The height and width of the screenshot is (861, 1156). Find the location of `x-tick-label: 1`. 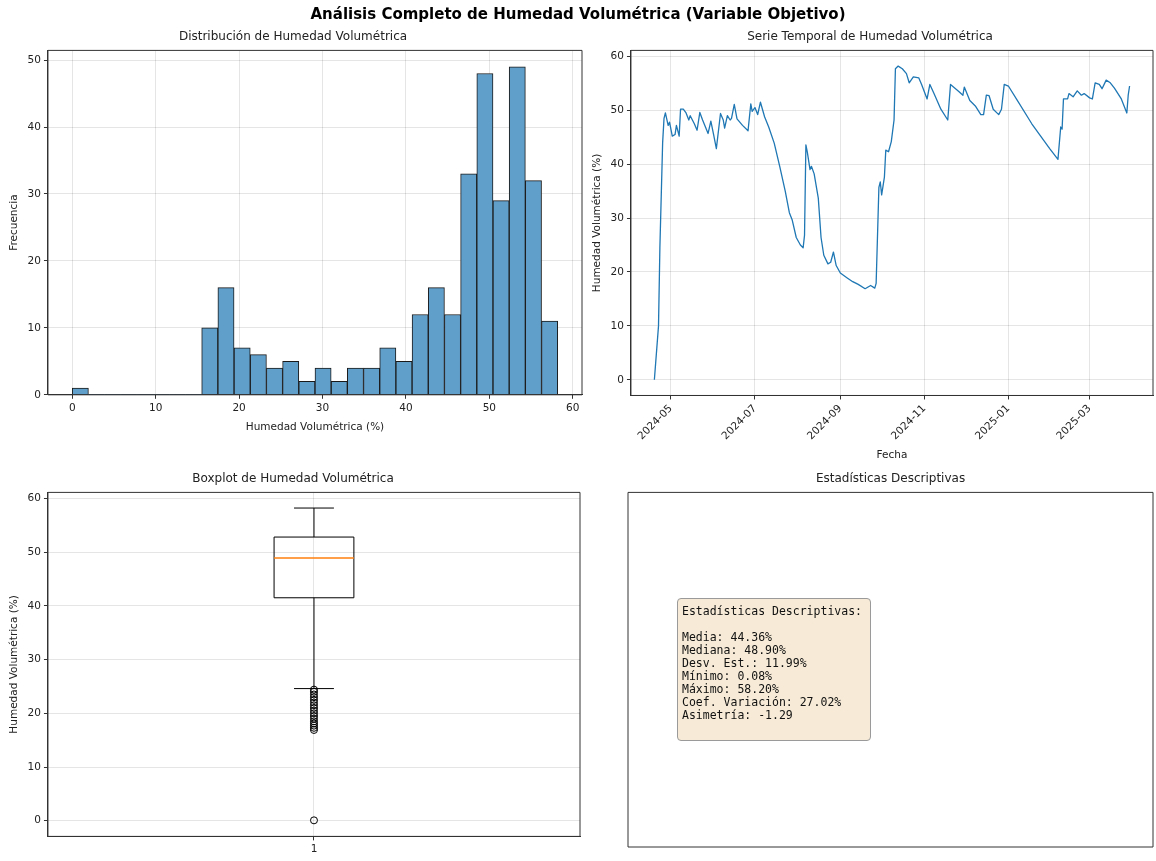

x-tick-label: 1 is located at coordinates (314, 848).